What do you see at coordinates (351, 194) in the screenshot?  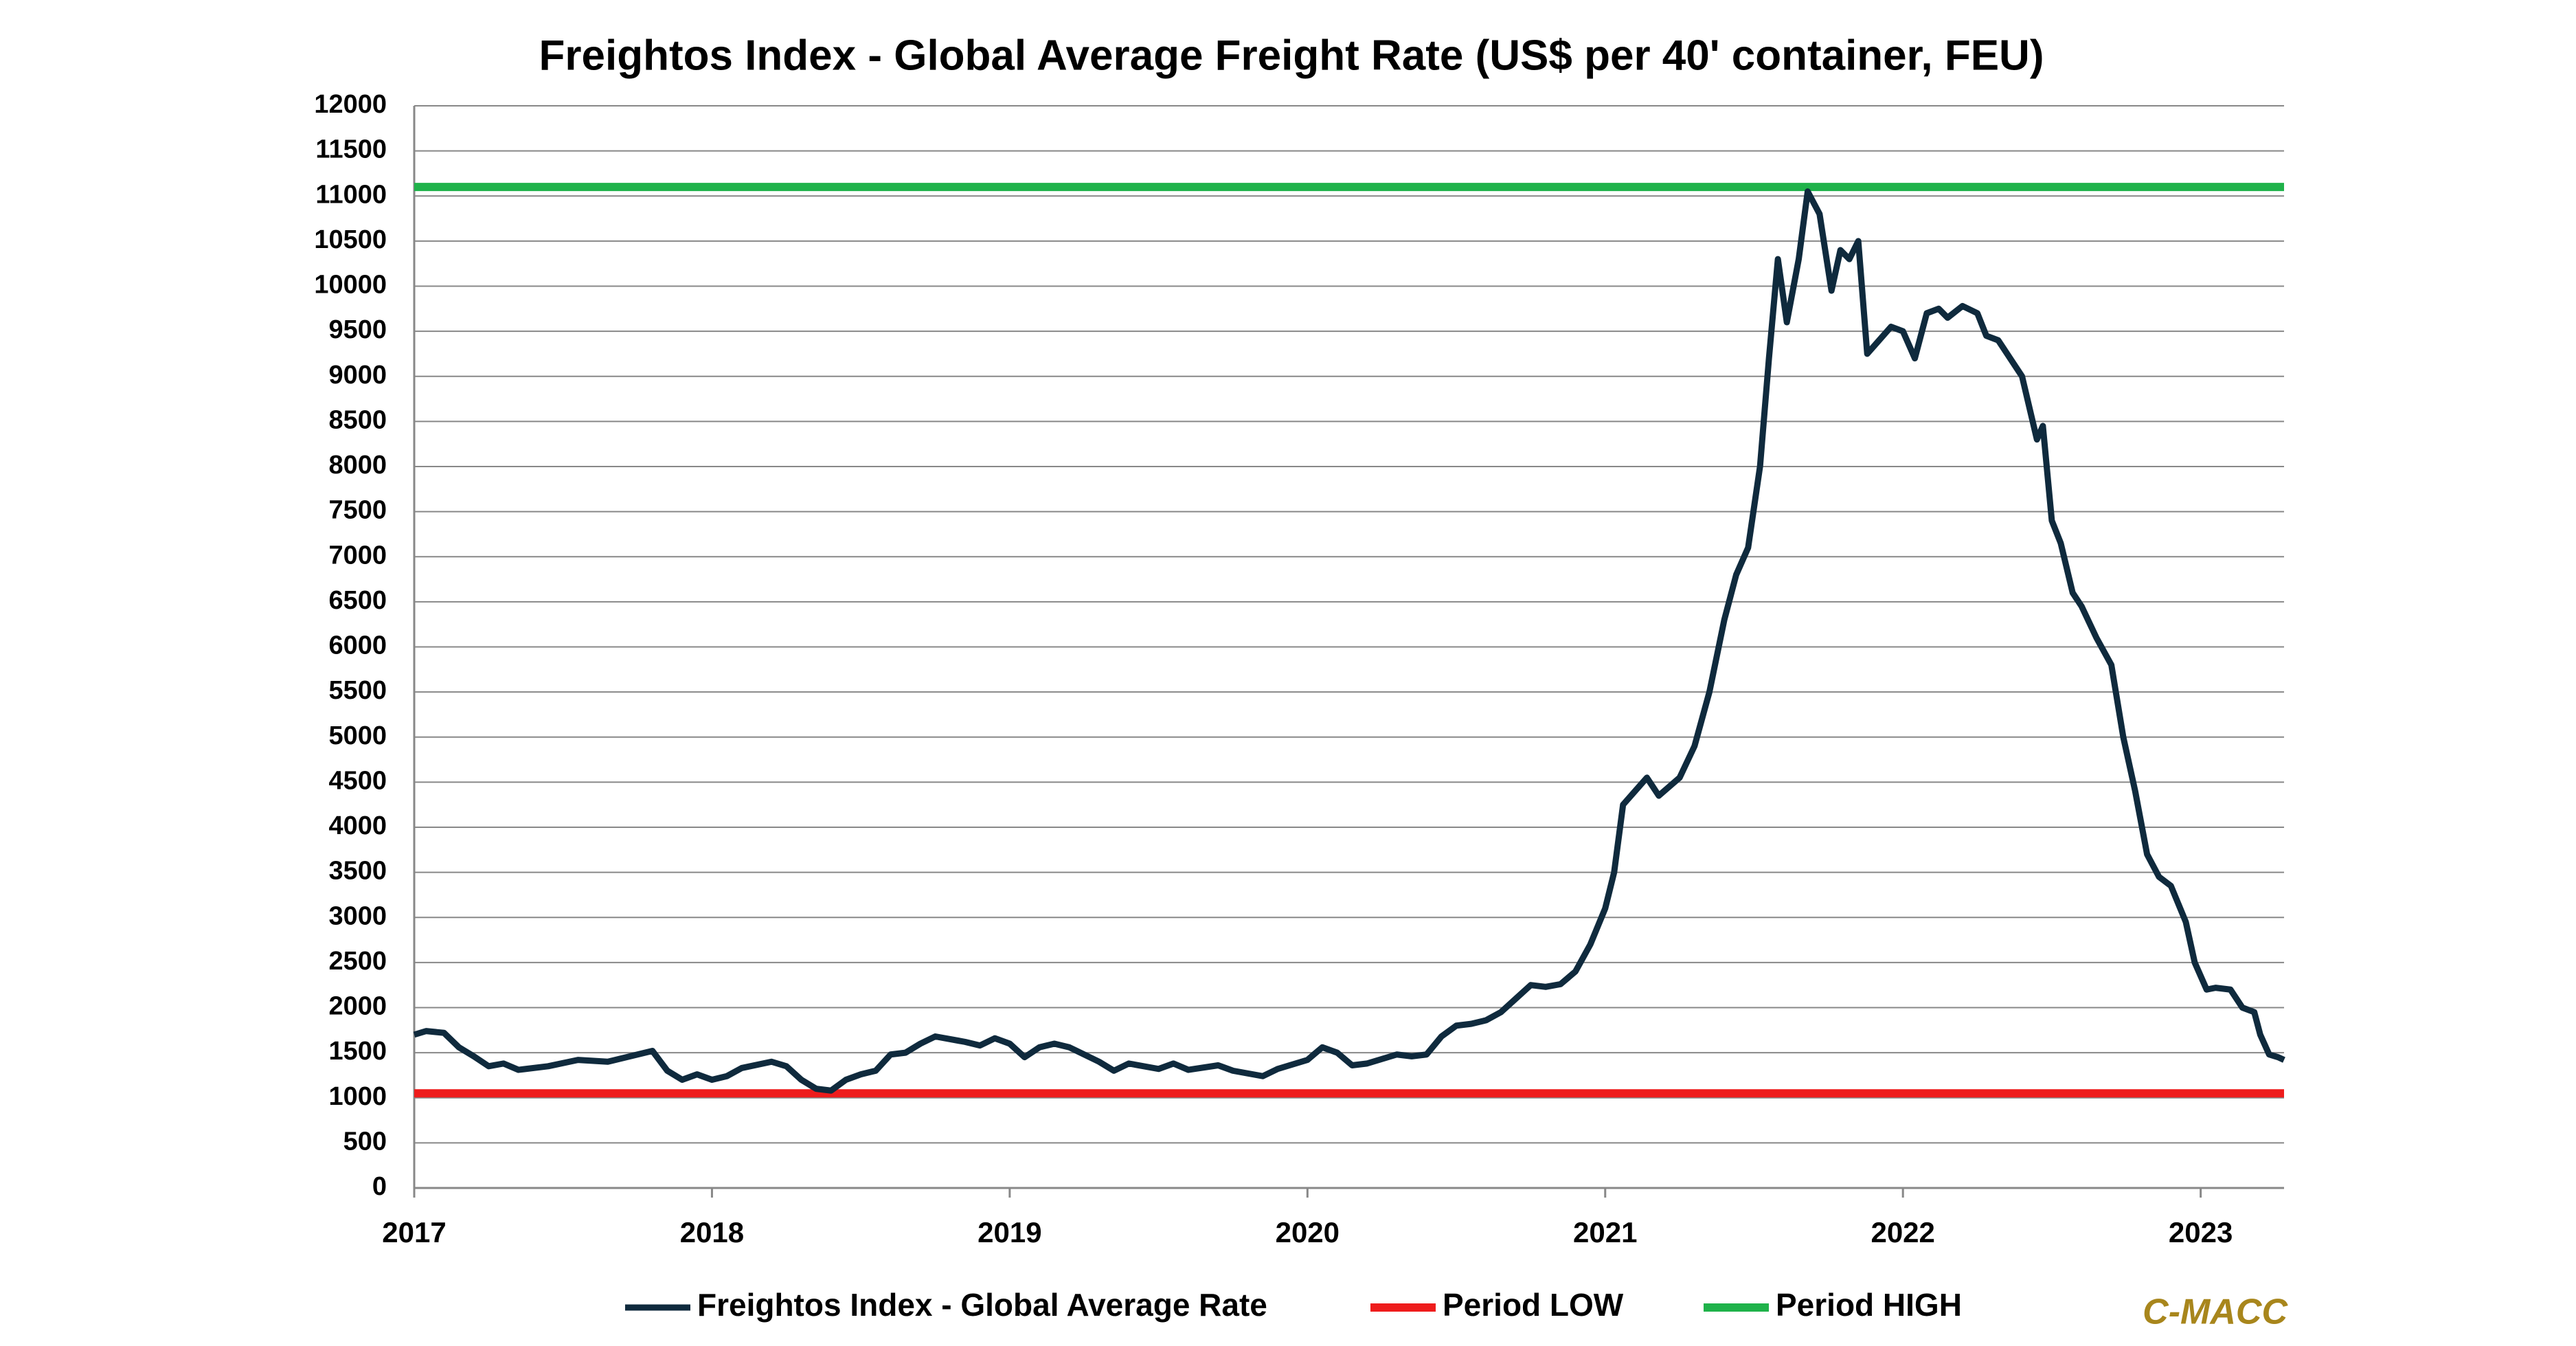 I see `y-tick-label: 11000` at bounding box center [351, 194].